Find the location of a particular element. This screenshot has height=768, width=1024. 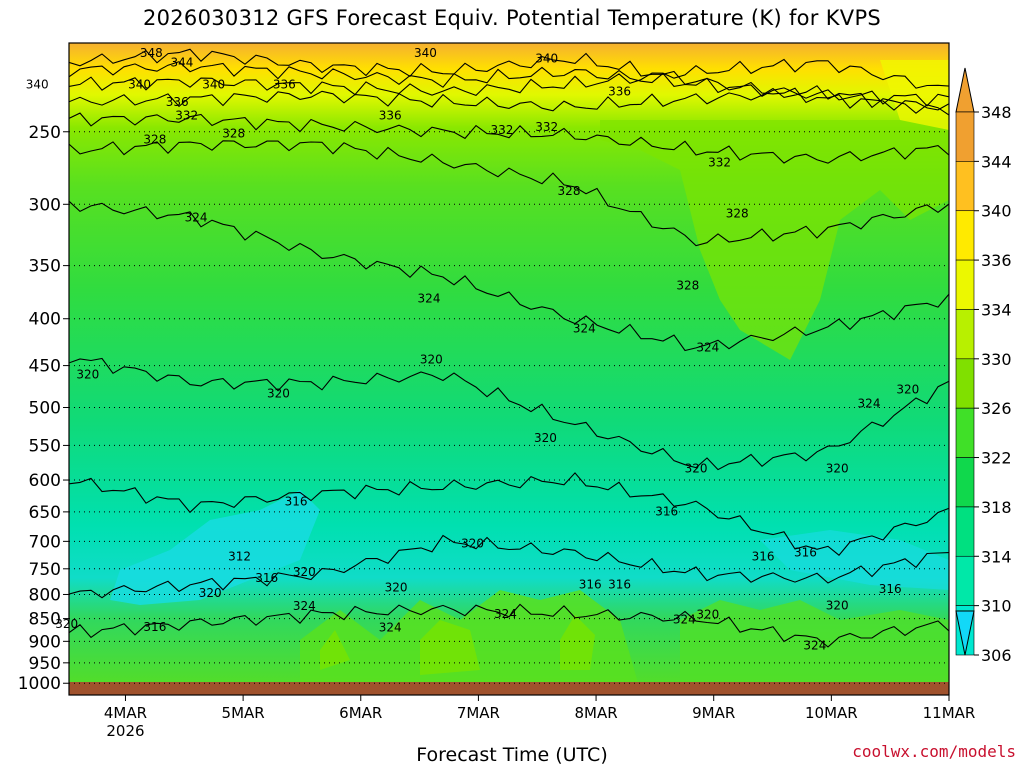

y-tick-label: 500 is located at coordinates (45, 409).